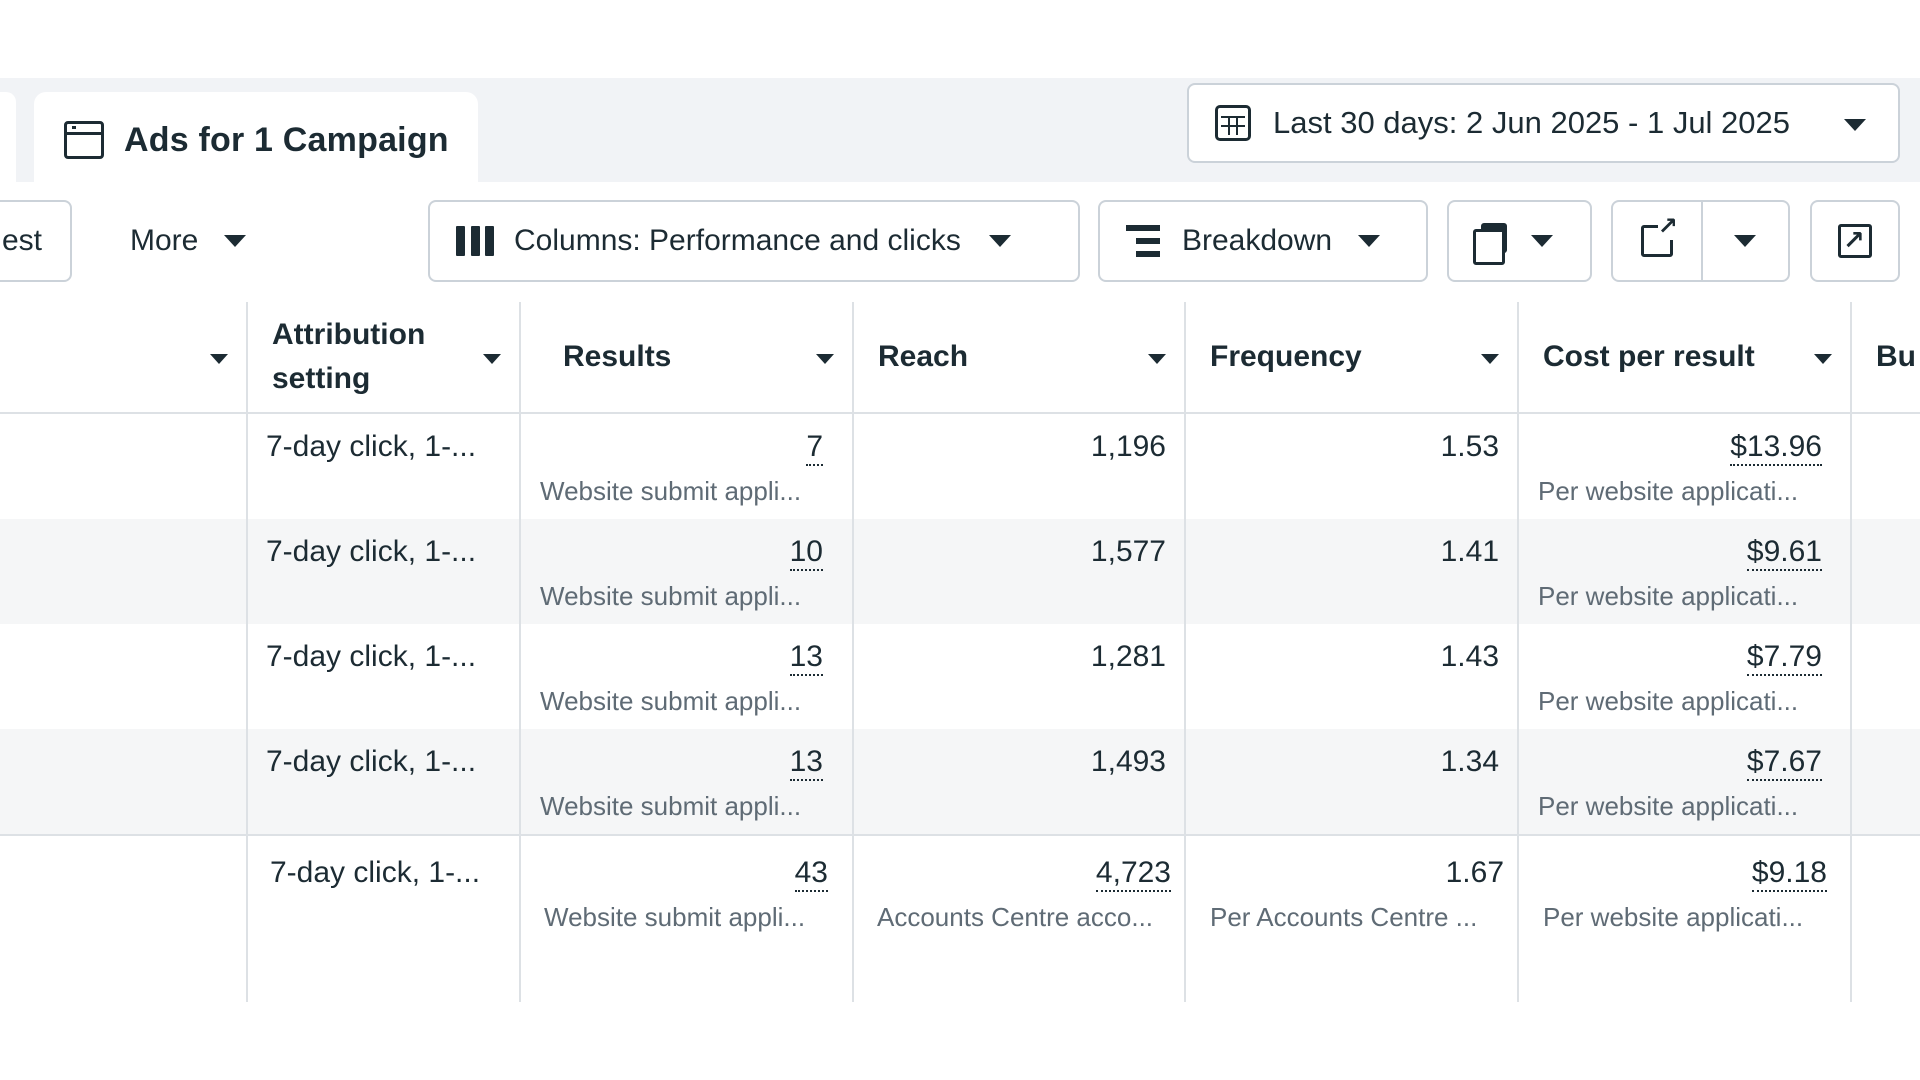 The height and width of the screenshot is (1080, 1920). Describe the element at coordinates (1128, 551) in the screenshot. I see `reach-cell: 1,577` at that location.